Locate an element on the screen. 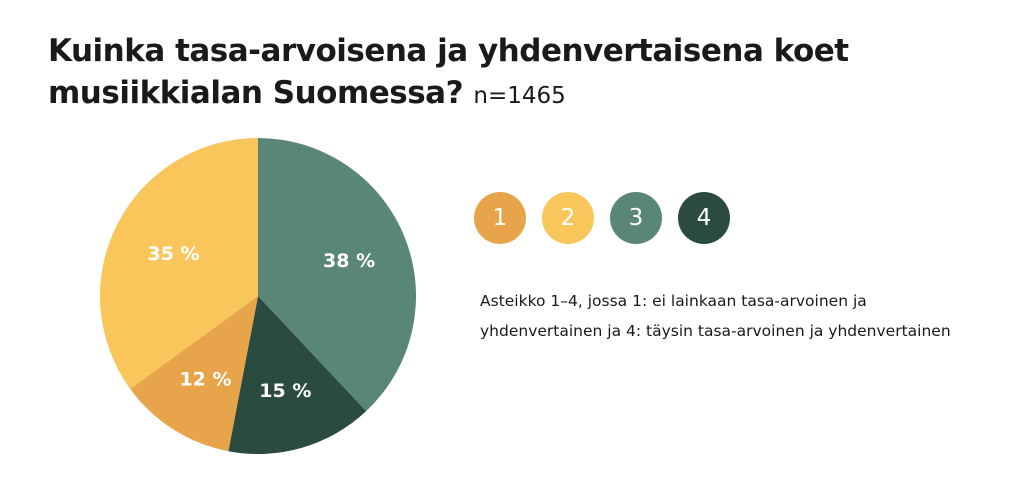 This screenshot has width=1024, height=498. legend-item-3: 3 is located at coordinates (636, 218).